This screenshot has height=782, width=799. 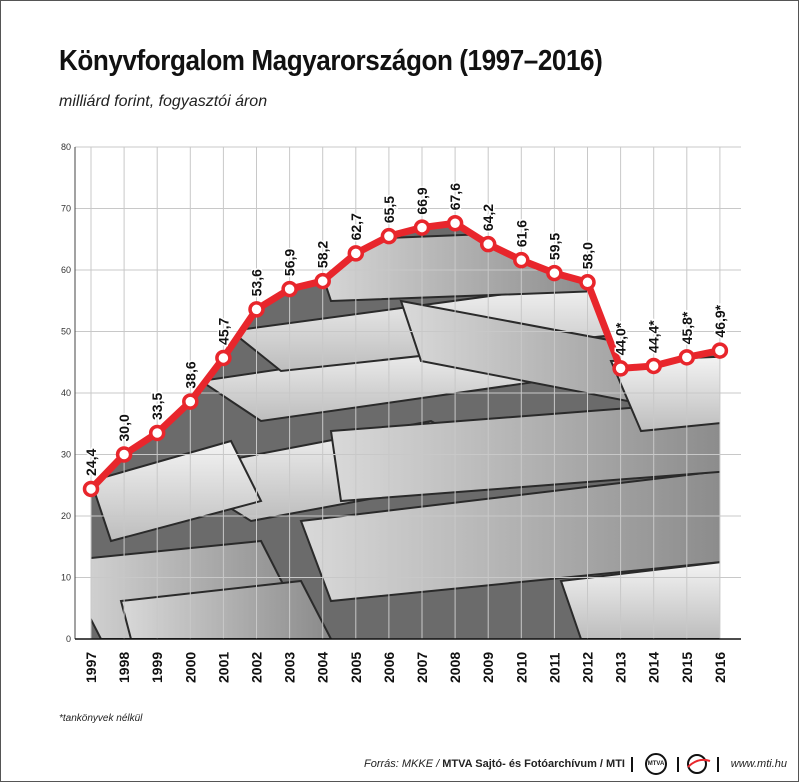 I want to click on data-label: 45,8*, so click(x=687, y=327).